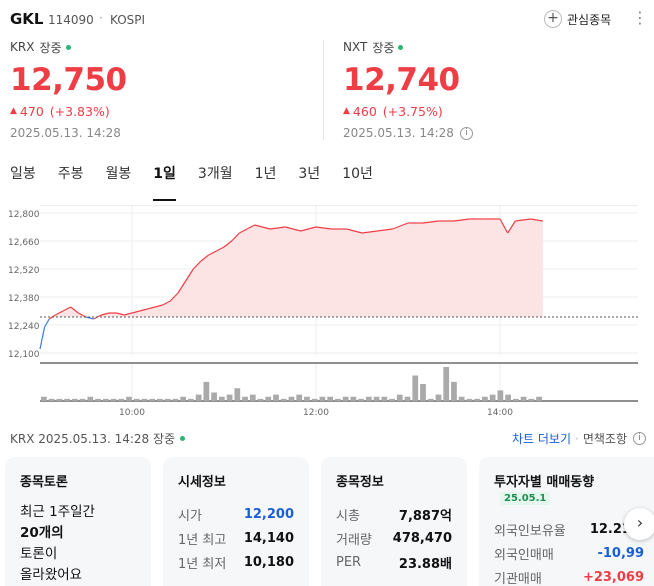 Image resolution: width=654 pixels, height=586 pixels. I want to click on period-tabs: 일봉 주봉 월봉 1일 3개월 1년 3년 10년, so click(202, 182).